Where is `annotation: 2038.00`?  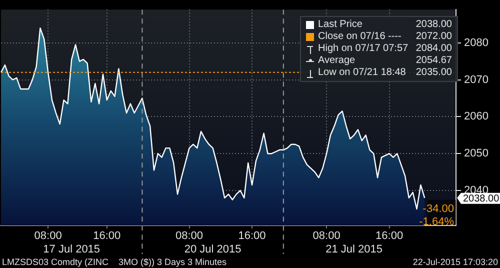 annotation: 2038.00 is located at coordinates (433, 25).